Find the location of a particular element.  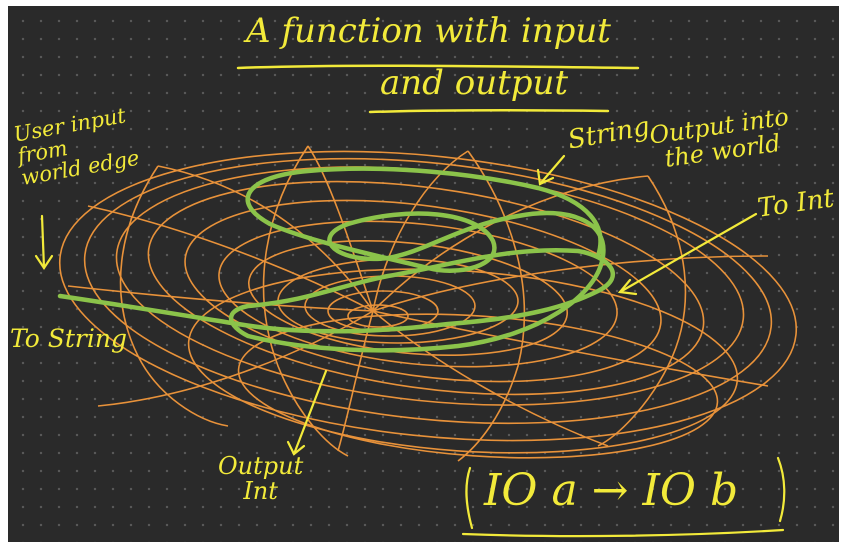

arrow-output-int is located at coordinates (310, 412).